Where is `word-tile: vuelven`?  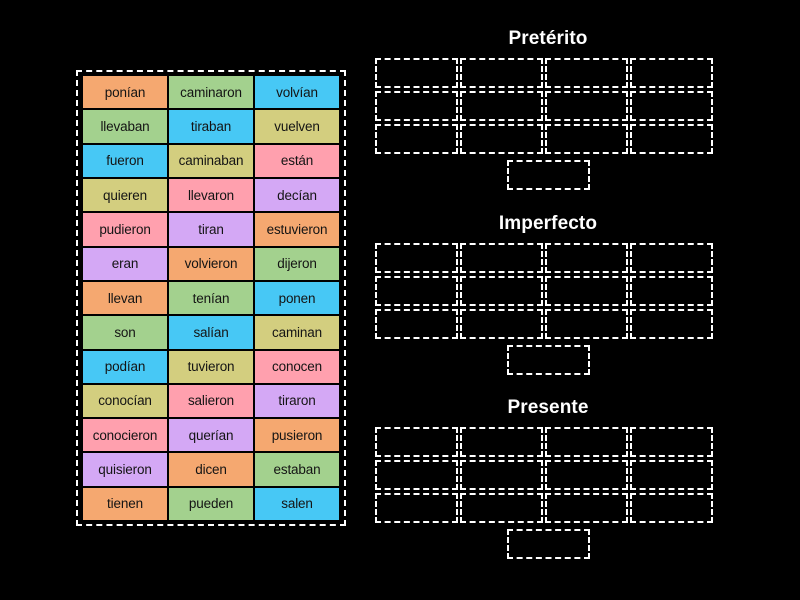
word-tile: vuelven is located at coordinates (297, 126).